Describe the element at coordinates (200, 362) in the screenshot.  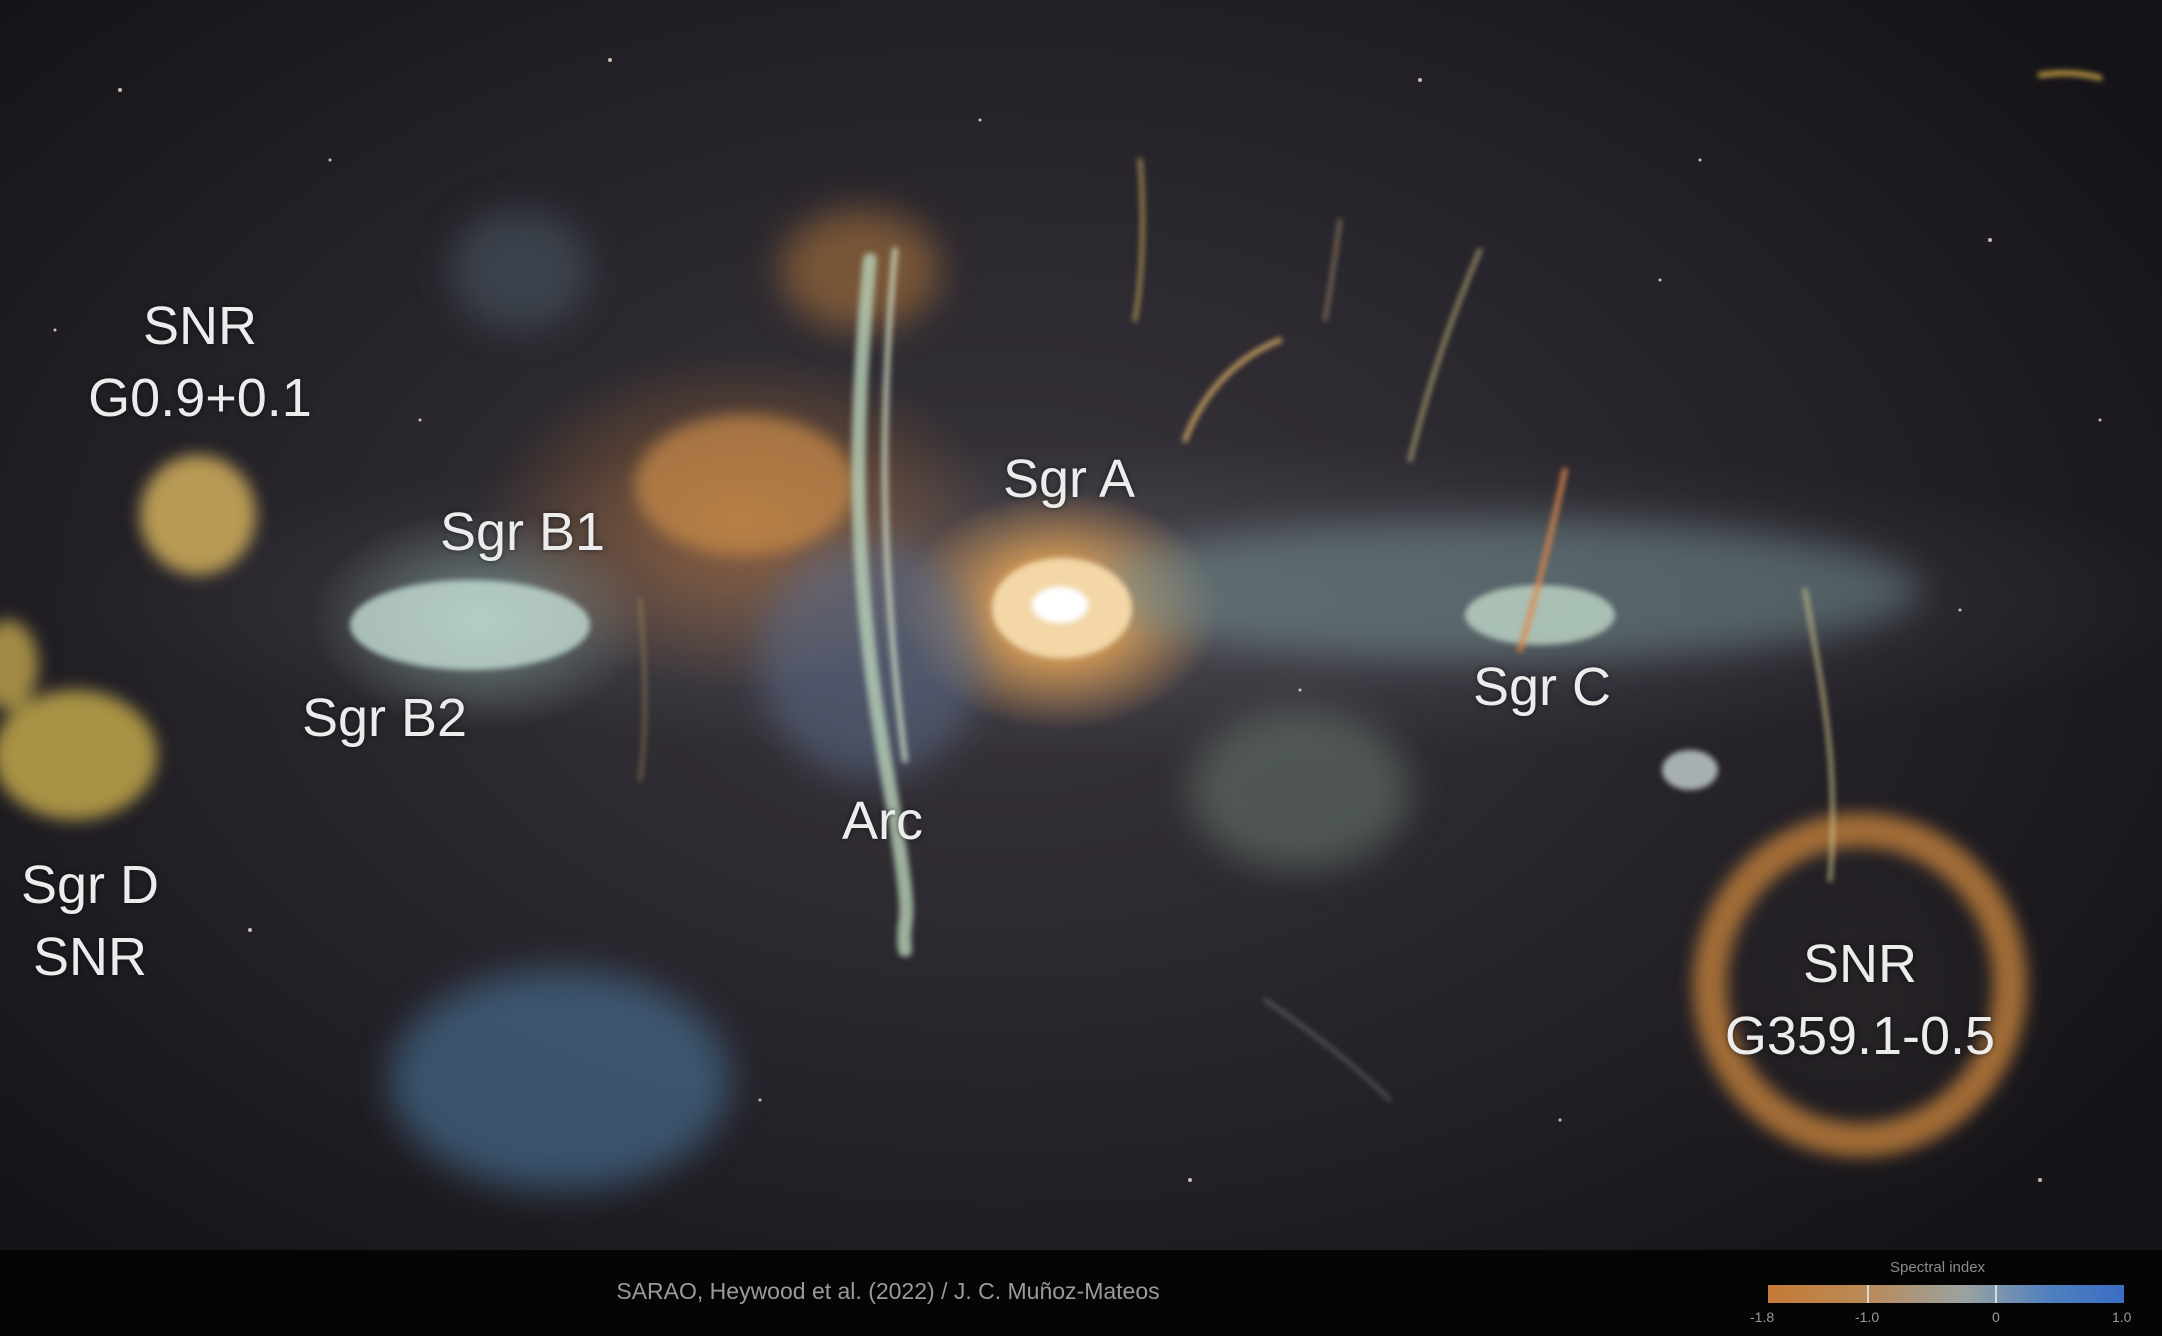
I see `label-snr-g09: SNR G0.9+0.1` at that location.